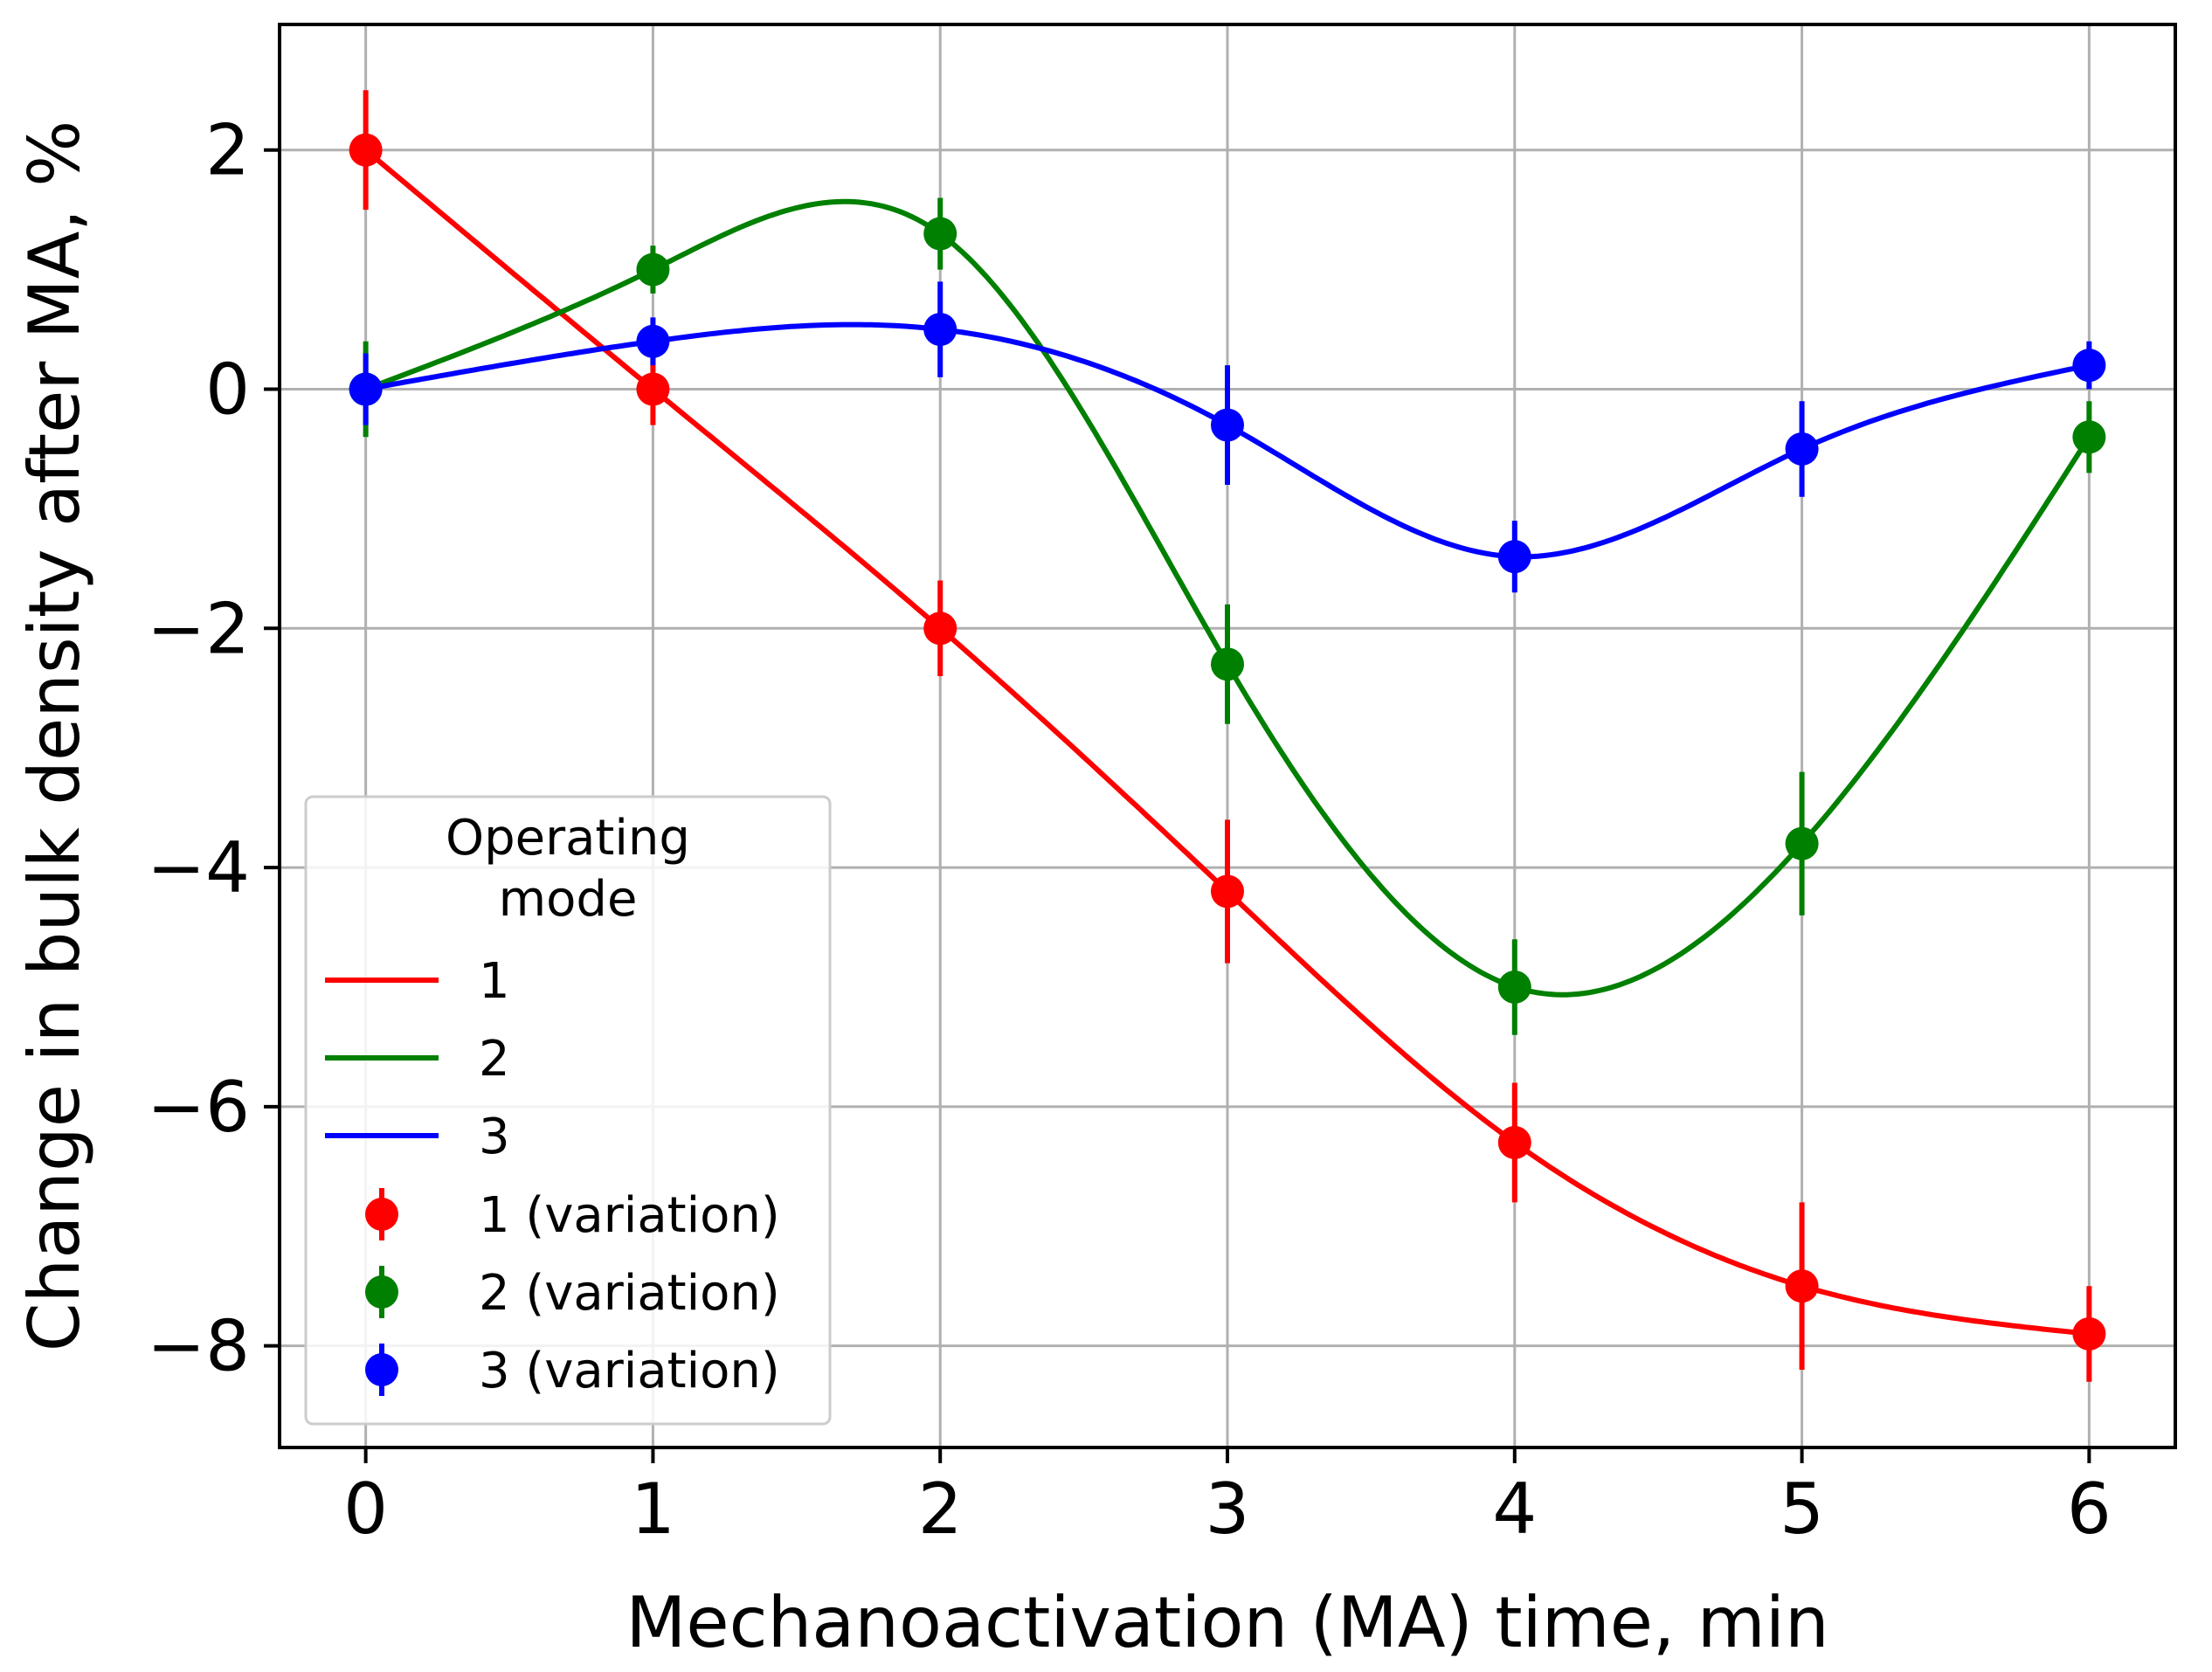 The width and height of the screenshot is (2212, 1672). Describe the element at coordinates (54, 736) in the screenshot. I see `y-axis-label: Change in bulk density after MA, %` at that location.